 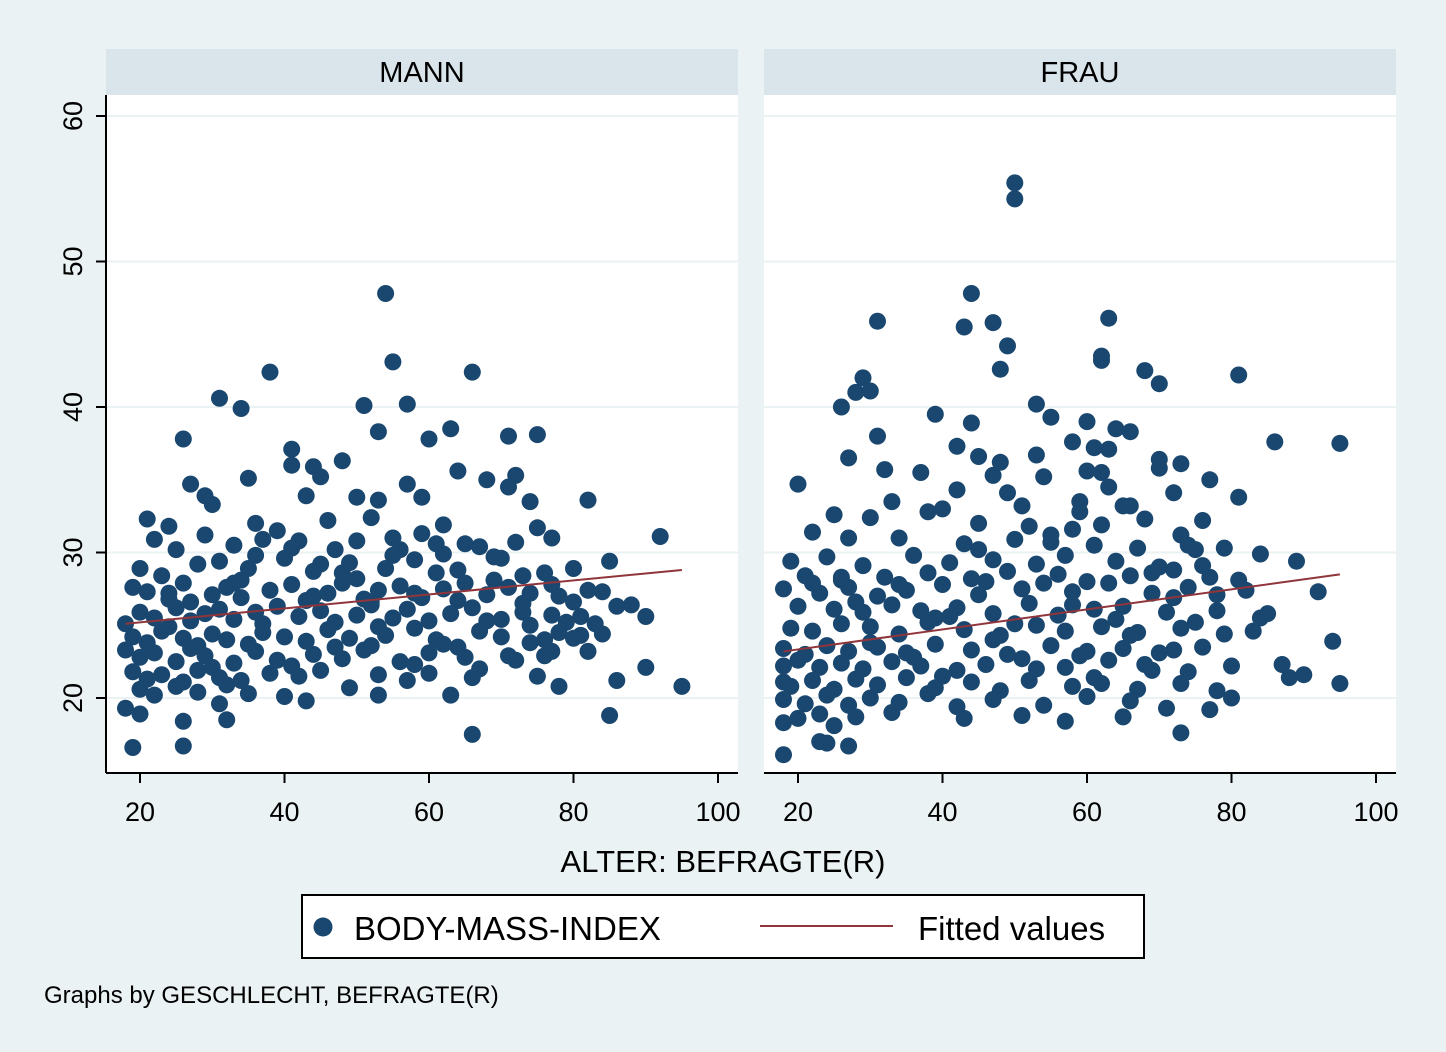 I want to click on fitted-line, so click(x=1062, y=613).